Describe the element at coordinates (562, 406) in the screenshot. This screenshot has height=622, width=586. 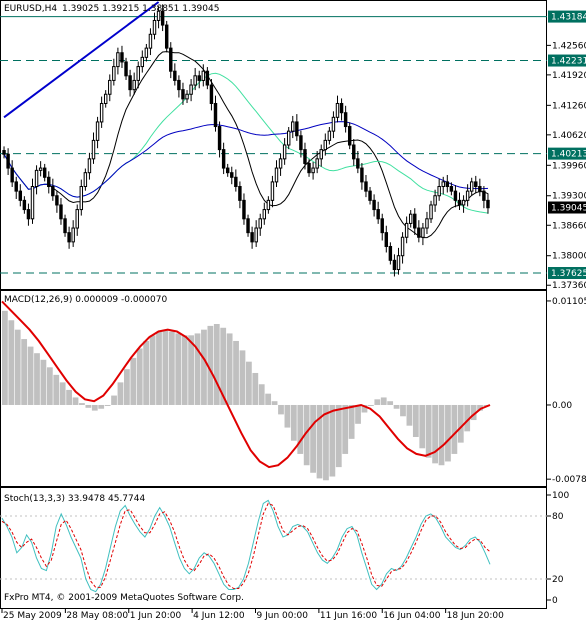
I see `macd-tick-label: 0.00` at that location.